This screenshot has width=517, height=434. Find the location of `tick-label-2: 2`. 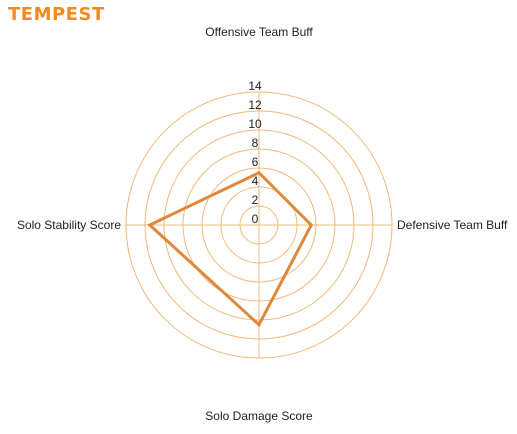

tick-label-2: 2 is located at coordinates (255, 200).